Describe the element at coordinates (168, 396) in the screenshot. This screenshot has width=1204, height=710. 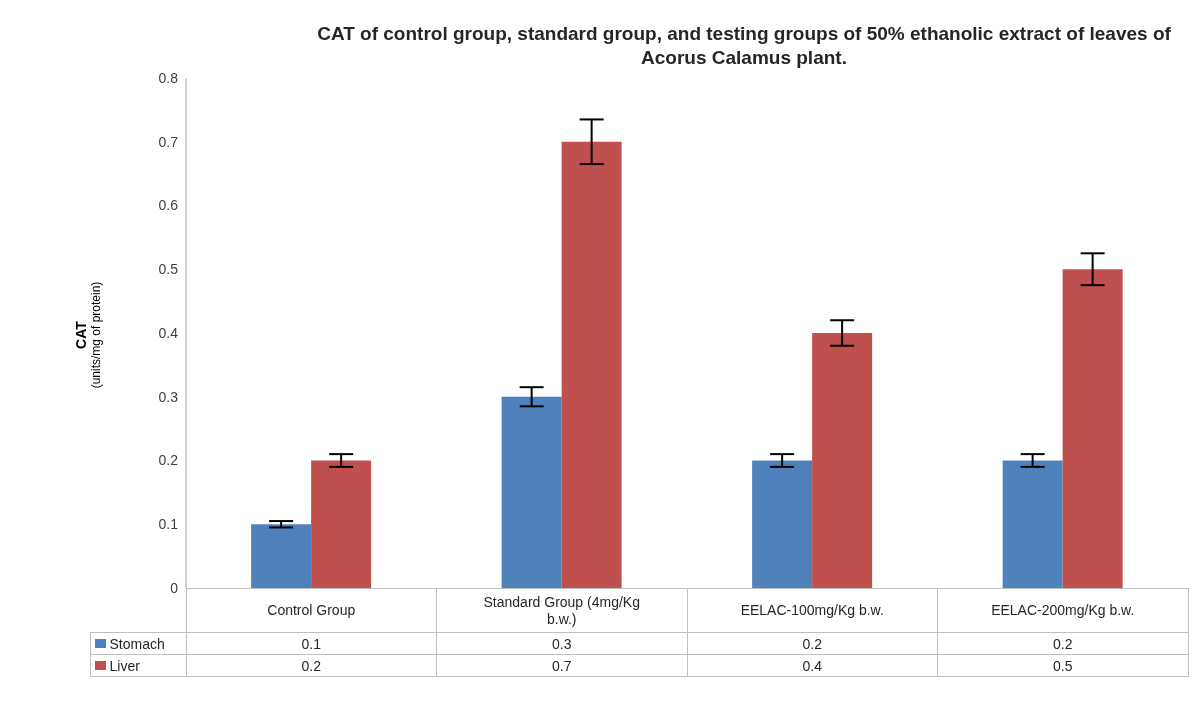
I see `y-tick-label: 0.3` at that location.